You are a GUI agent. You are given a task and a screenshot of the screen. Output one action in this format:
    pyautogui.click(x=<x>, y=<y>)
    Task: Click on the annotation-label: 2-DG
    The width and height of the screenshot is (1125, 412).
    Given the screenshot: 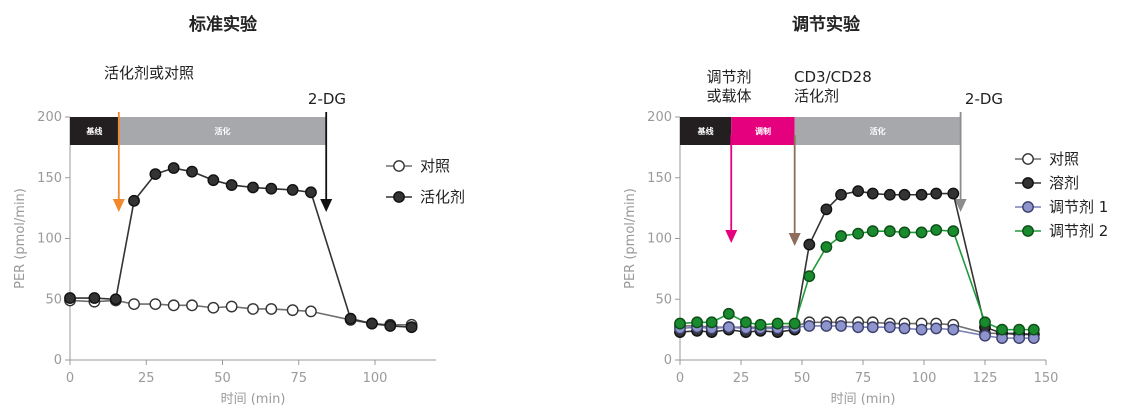 What is the action you would take?
    pyautogui.click(x=327, y=99)
    